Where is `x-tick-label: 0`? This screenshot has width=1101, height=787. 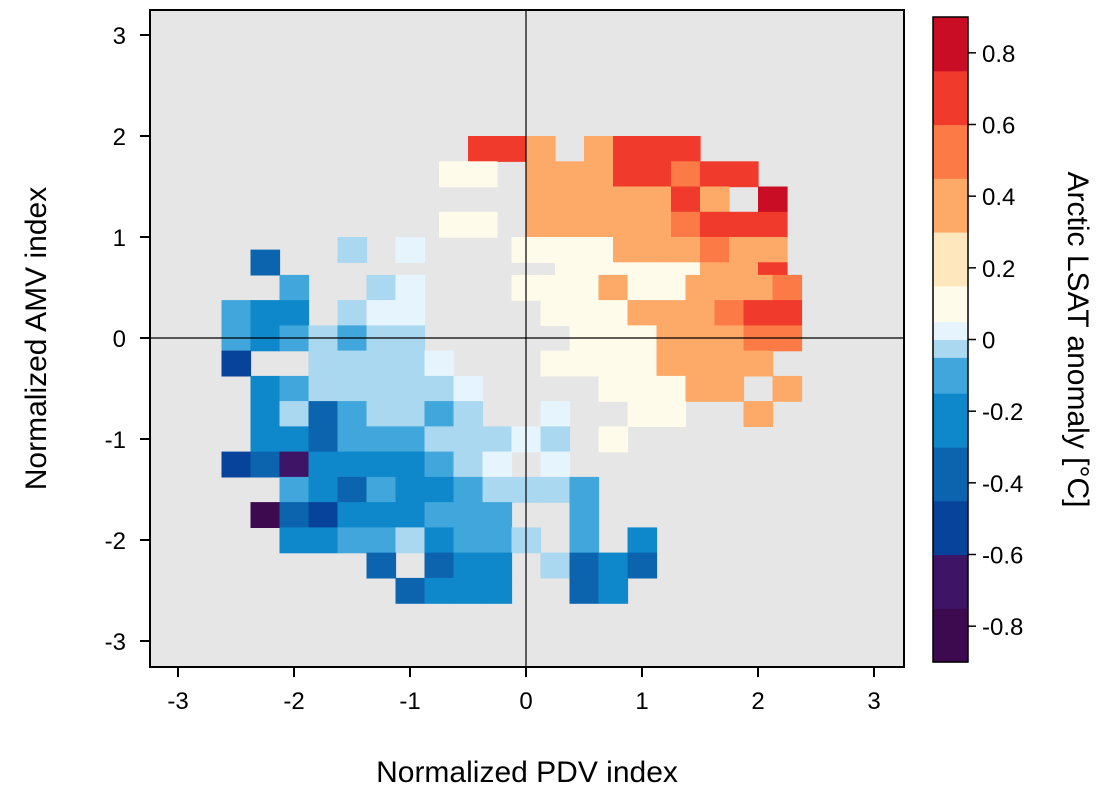 x-tick-label: 0 is located at coordinates (525, 701).